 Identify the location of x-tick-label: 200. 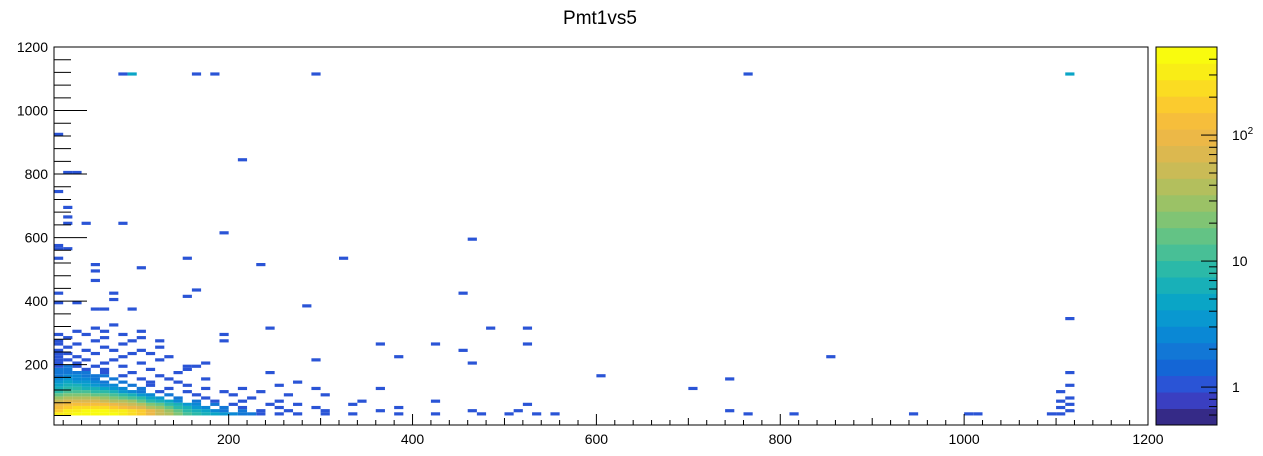
(229, 439).